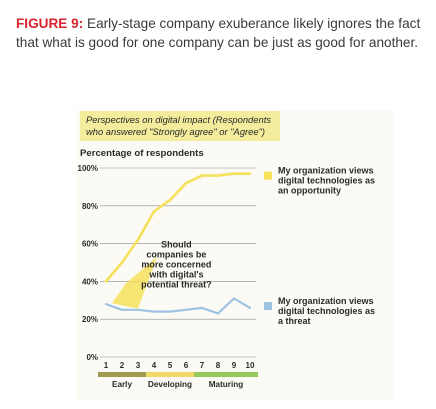 The width and height of the screenshot is (436, 409). What do you see at coordinates (138, 365) in the screenshot?
I see `x-tick-label-3: 3` at bounding box center [138, 365].